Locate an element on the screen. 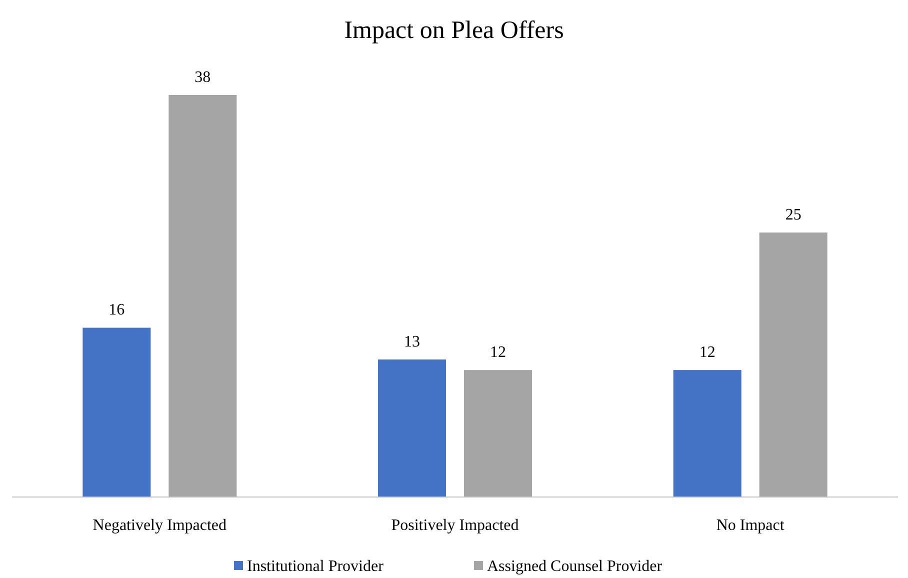 This screenshot has height=578, width=908. x-tick-label: Negatively Impacted is located at coordinates (159, 525).